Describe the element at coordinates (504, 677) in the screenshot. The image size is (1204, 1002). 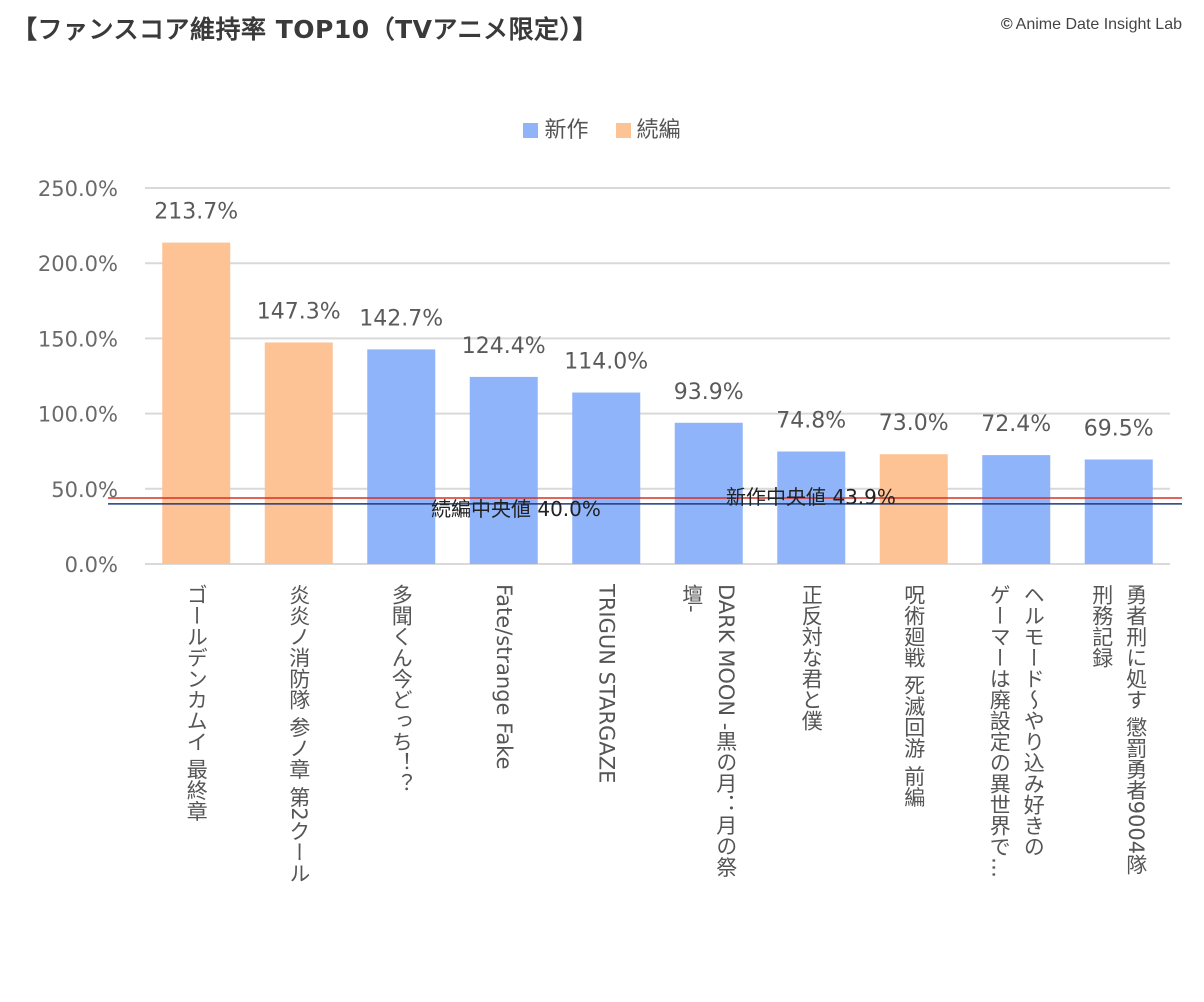
I see `x-tick-label: Fate/strange Fake` at that location.